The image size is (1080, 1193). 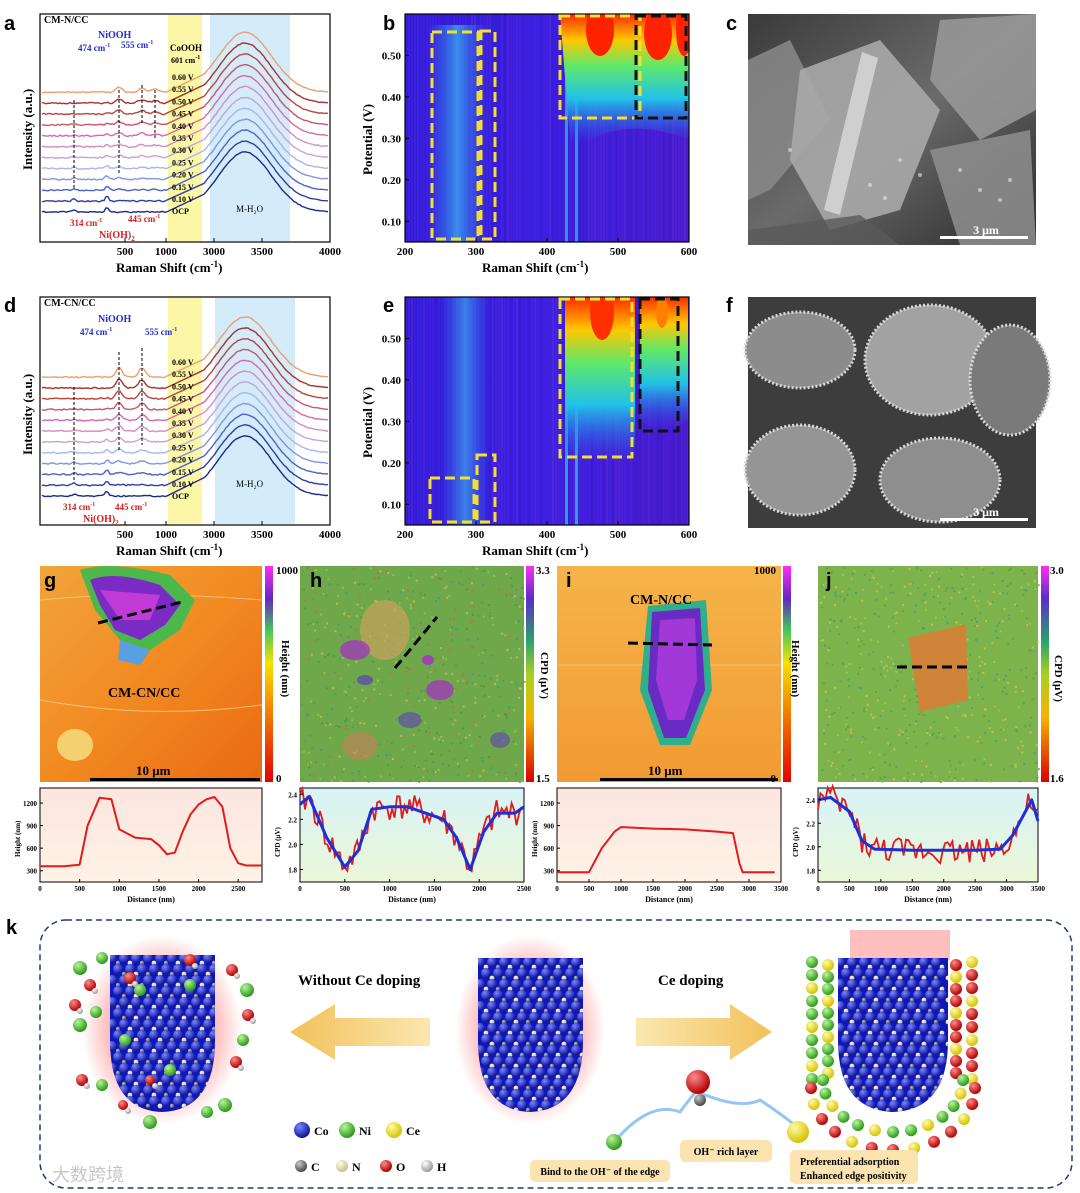 What do you see at coordinates (162, 1033) in the screenshot?
I see `tip-left` at bounding box center [162, 1033].